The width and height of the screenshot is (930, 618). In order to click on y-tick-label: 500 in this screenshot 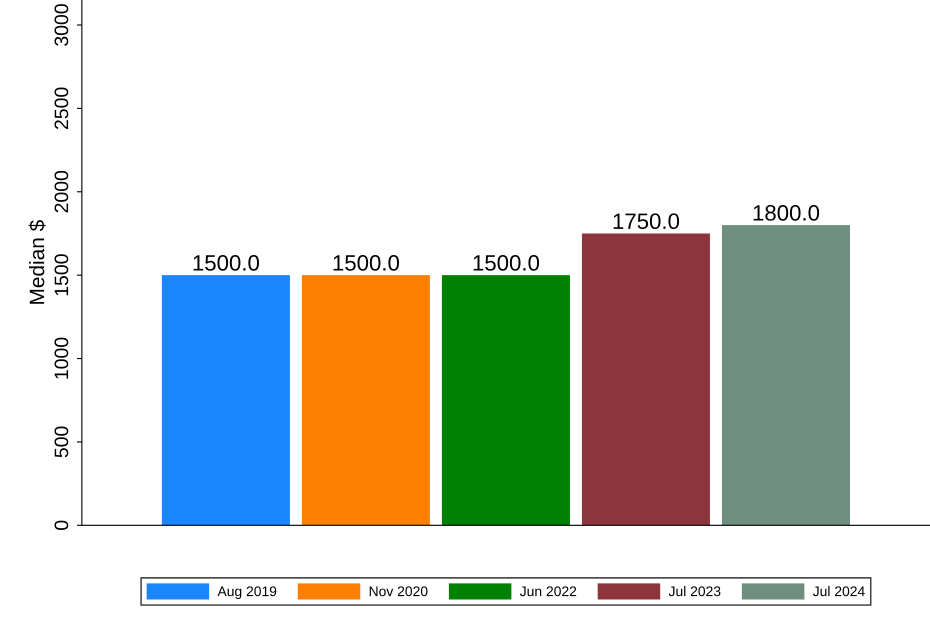, I will do `click(61, 442)`.